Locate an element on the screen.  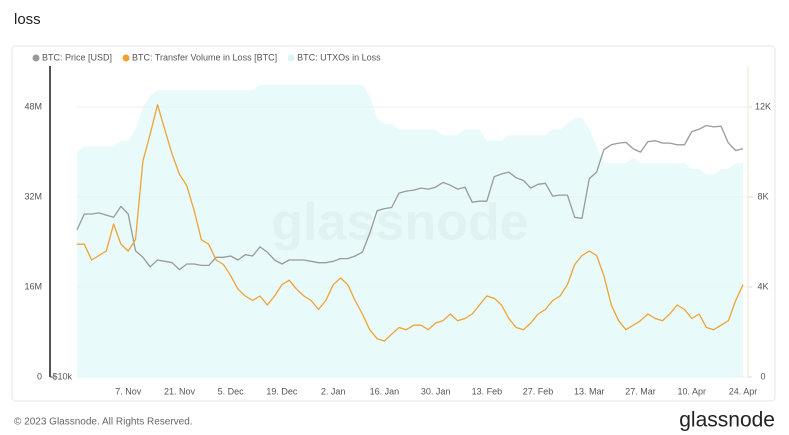
y-tick-label: 32M is located at coordinates (33, 196).